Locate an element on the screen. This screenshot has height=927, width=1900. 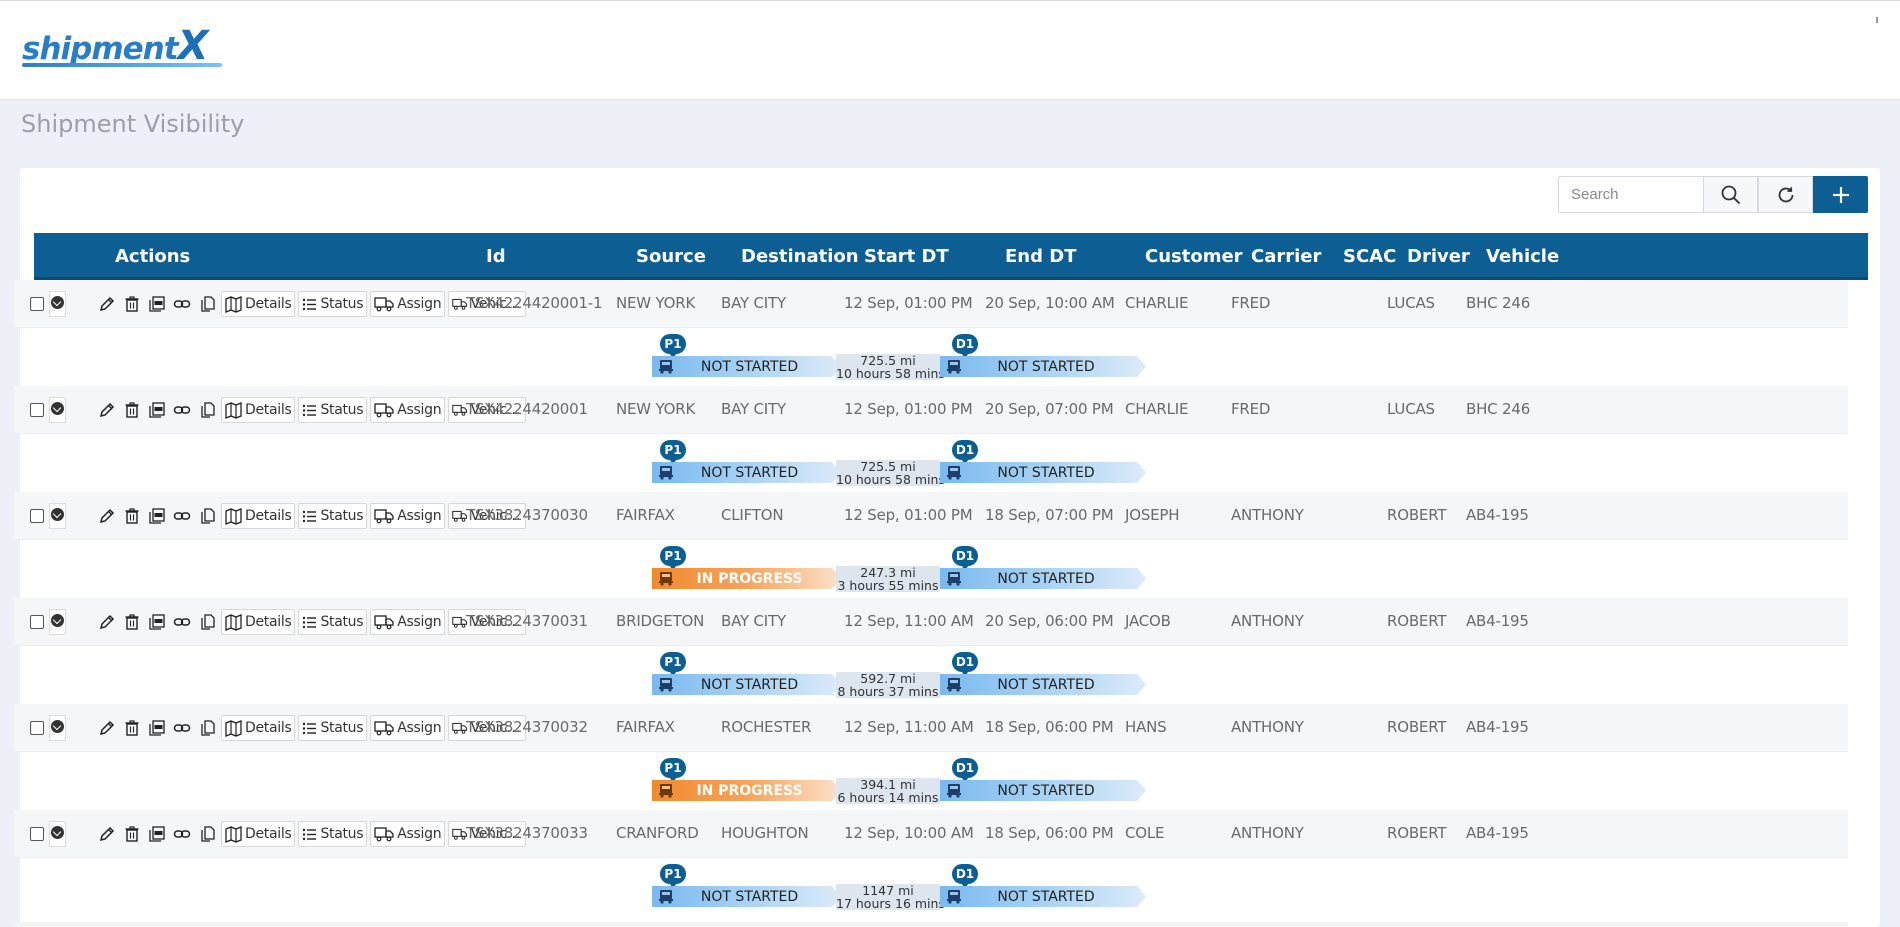
top-menu-dot is located at coordinates (1877, 20).